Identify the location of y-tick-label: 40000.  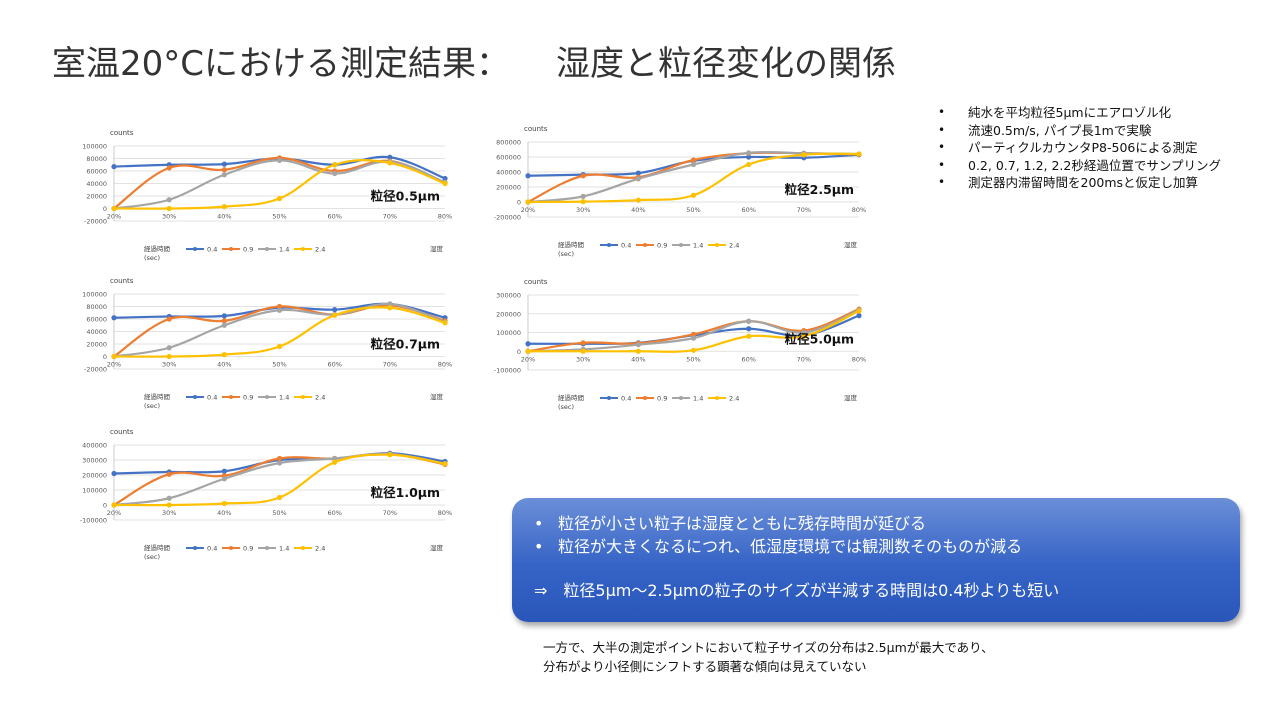
(96, 332).